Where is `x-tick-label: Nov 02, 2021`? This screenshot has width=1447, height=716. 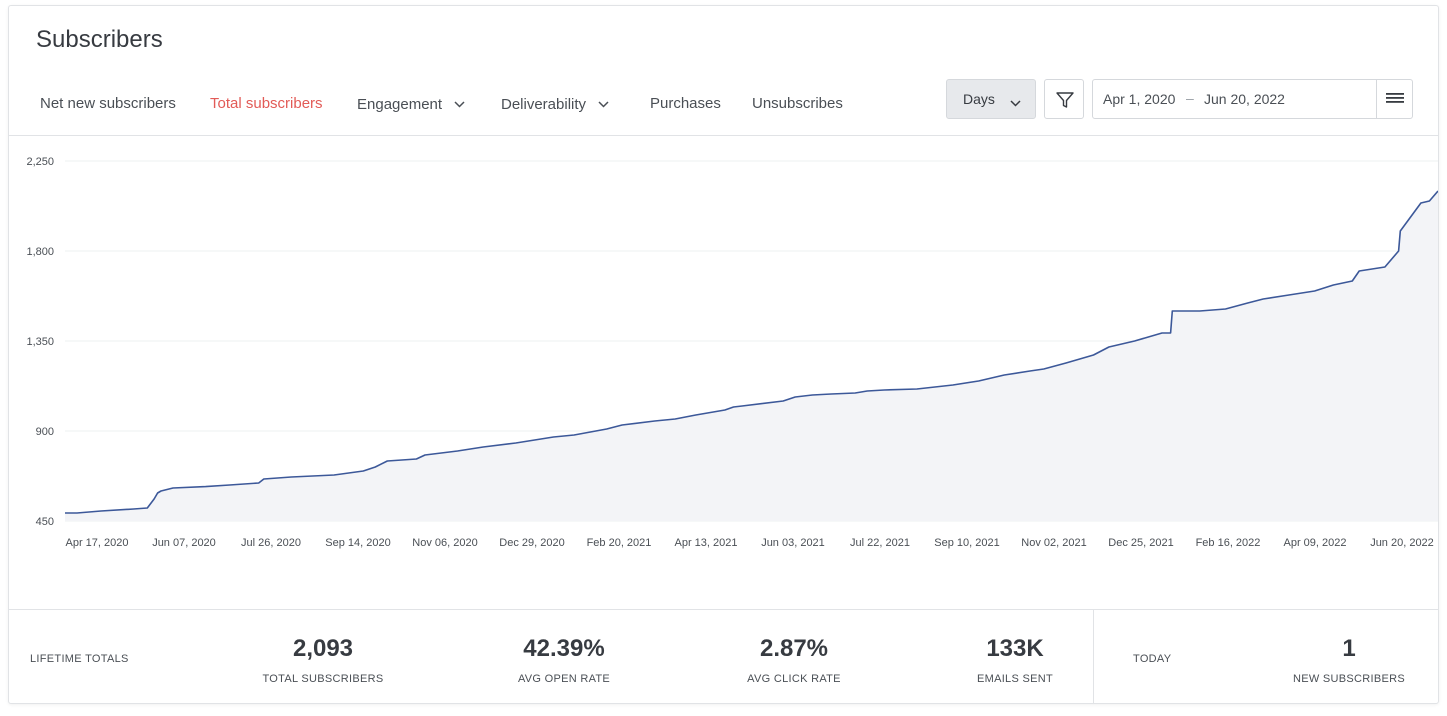 x-tick-label: Nov 02, 2021 is located at coordinates (1053, 543).